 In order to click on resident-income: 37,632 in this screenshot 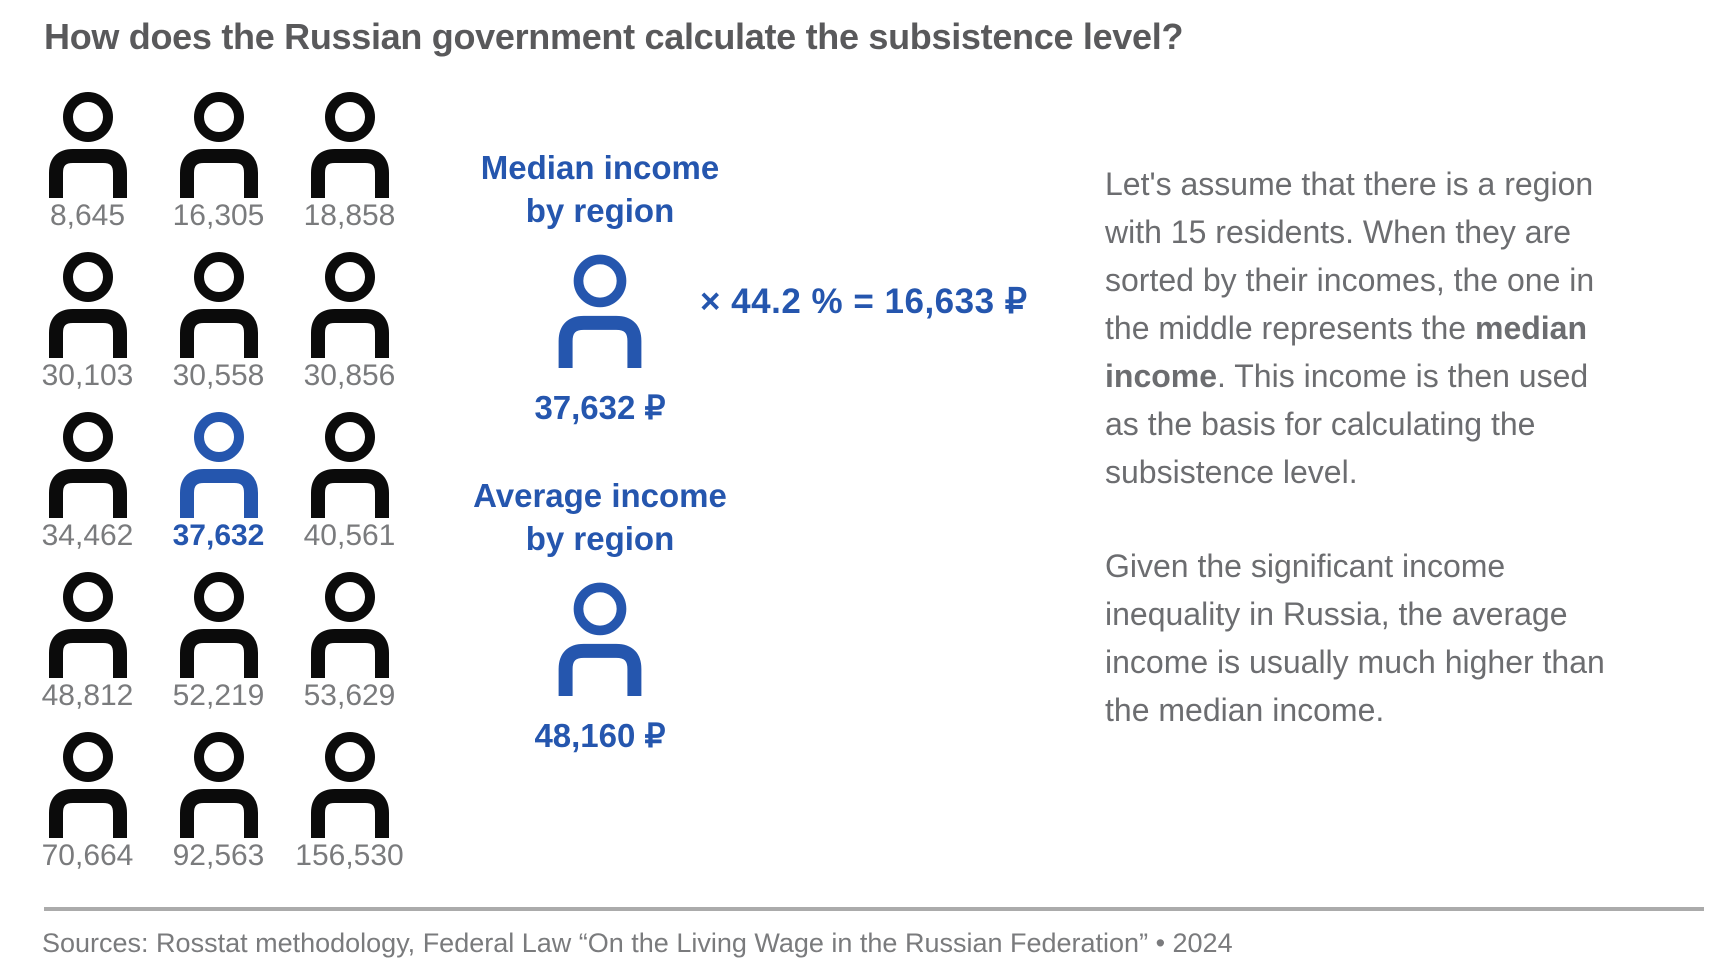, I will do `click(218, 535)`.